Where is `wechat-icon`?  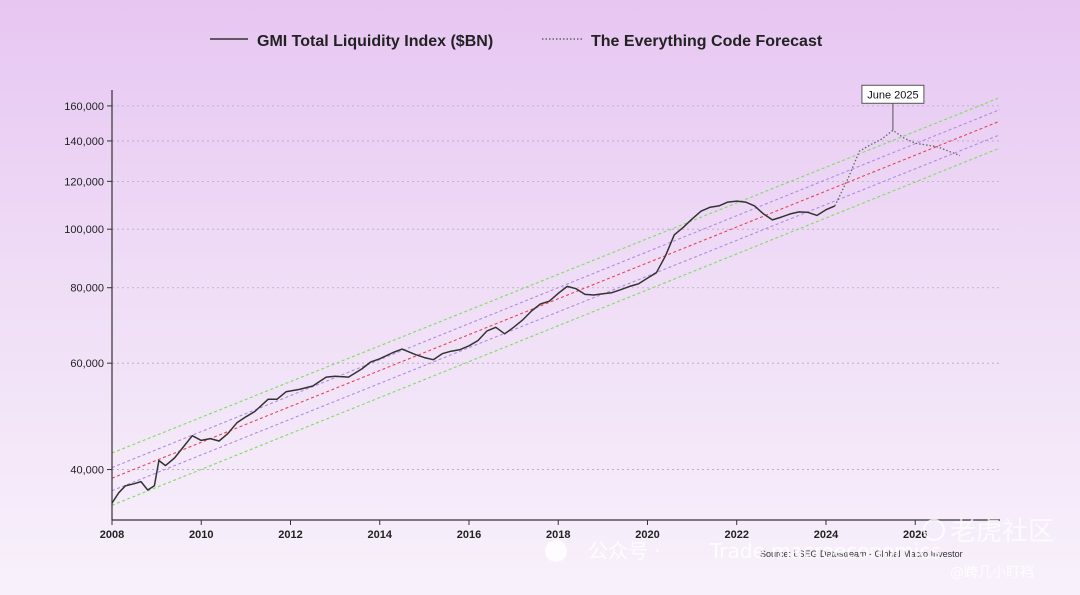 wechat-icon is located at coordinates (556, 551).